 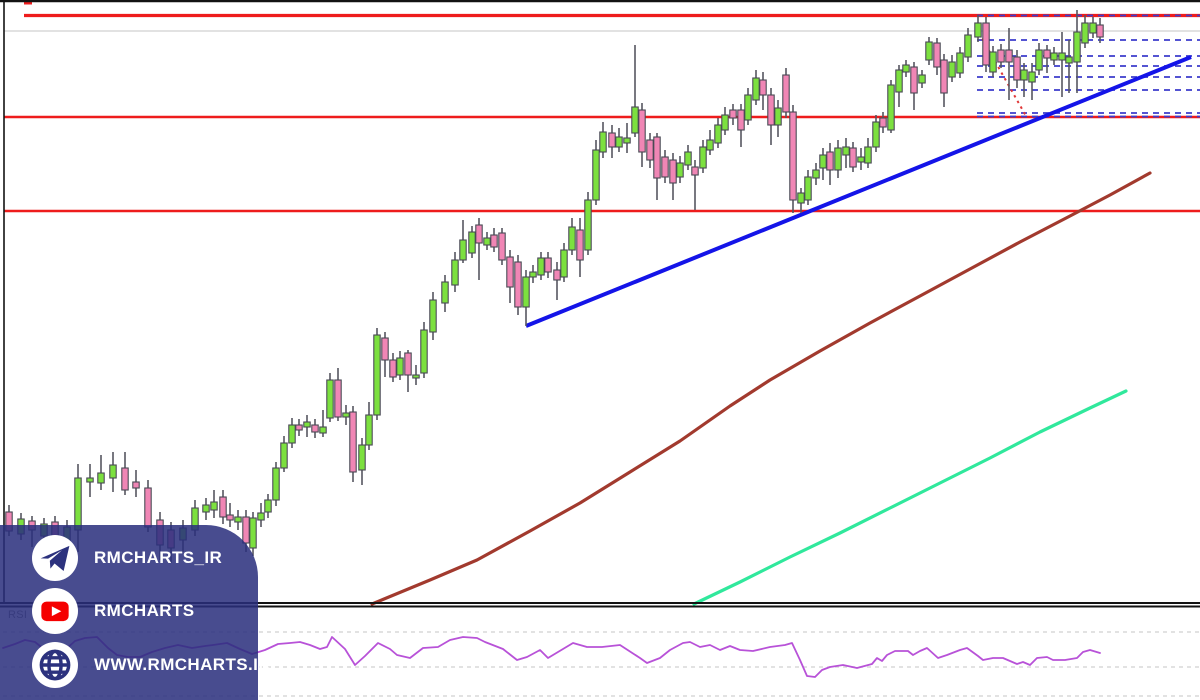 What do you see at coordinates (55, 665) in the screenshot?
I see `globe-icon` at bounding box center [55, 665].